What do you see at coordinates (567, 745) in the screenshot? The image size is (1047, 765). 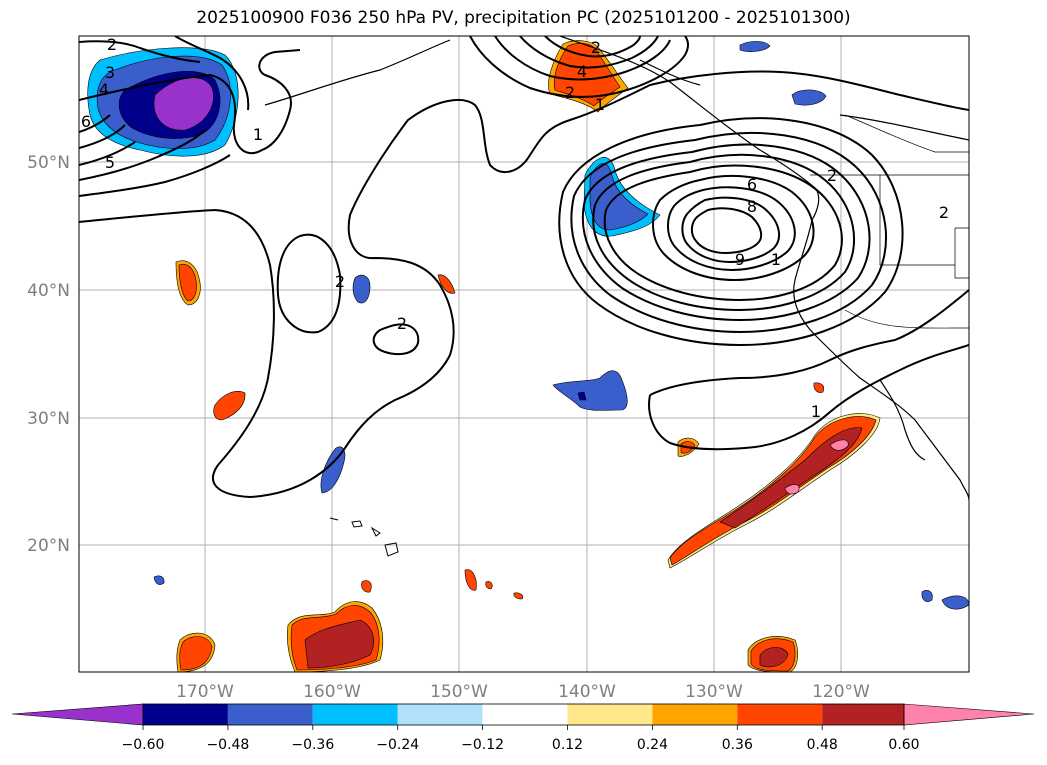 I see `colorbar-tick-label: 0.12` at bounding box center [567, 745].